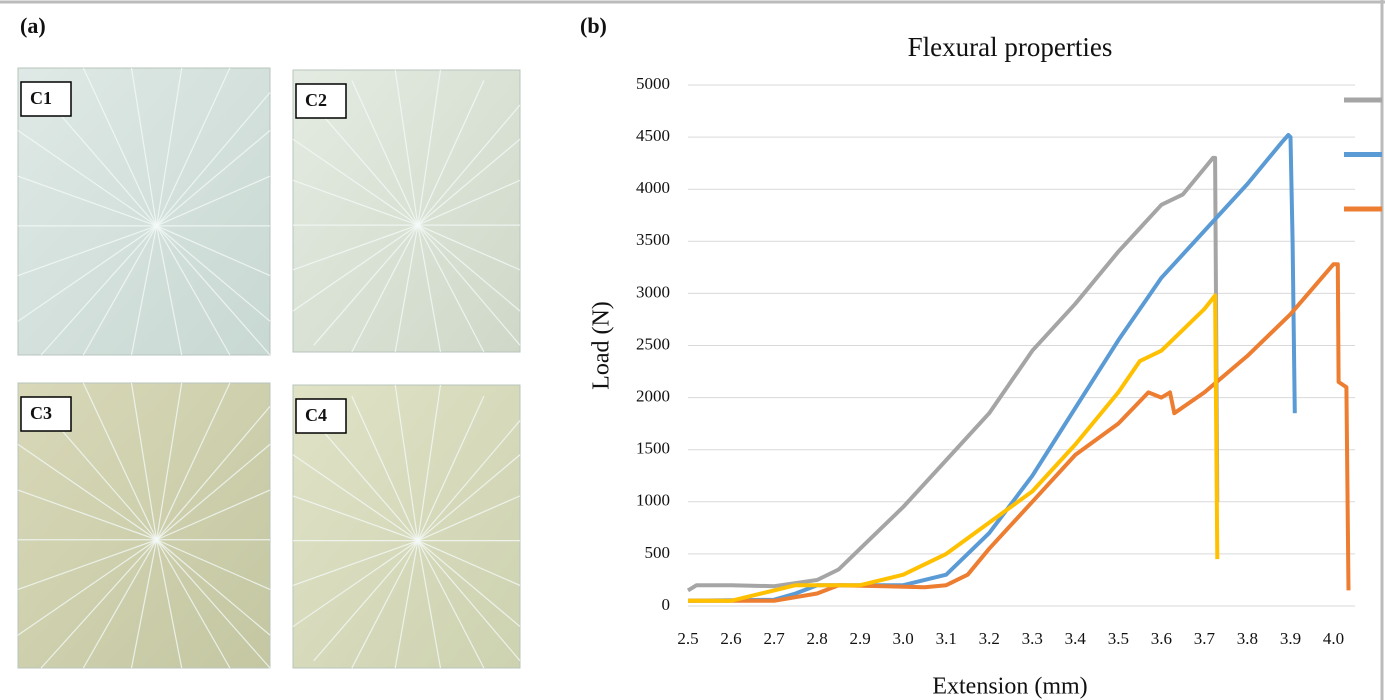 The image size is (1385, 700). What do you see at coordinates (653, 291) in the screenshot?
I see `y-tick-label: 3000` at bounding box center [653, 291].